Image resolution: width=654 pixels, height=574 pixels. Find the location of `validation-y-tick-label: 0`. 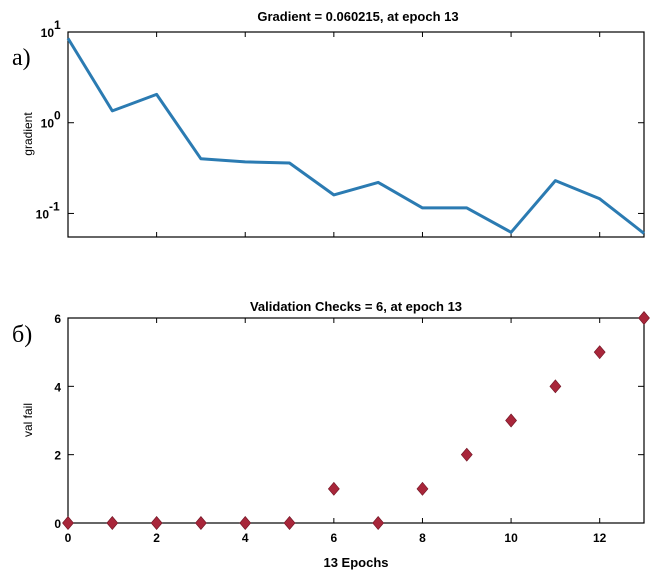

validation-y-tick-label: 0 is located at coordinates (57, 524).